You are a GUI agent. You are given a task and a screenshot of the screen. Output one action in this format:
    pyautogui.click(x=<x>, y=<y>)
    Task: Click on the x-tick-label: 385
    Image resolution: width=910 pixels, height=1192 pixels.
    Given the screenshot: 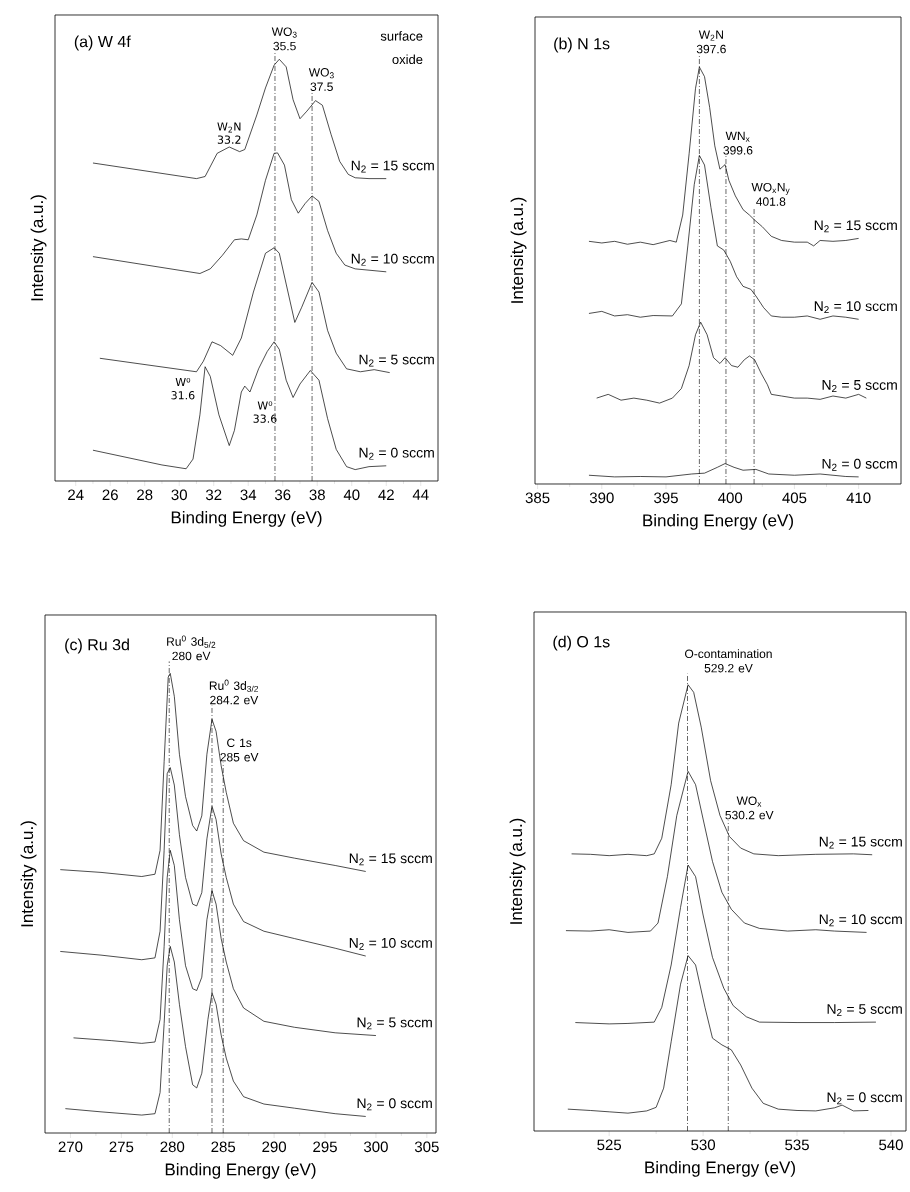 What is the action you would take?
    pyautogui.click(x=537, y=498)
    